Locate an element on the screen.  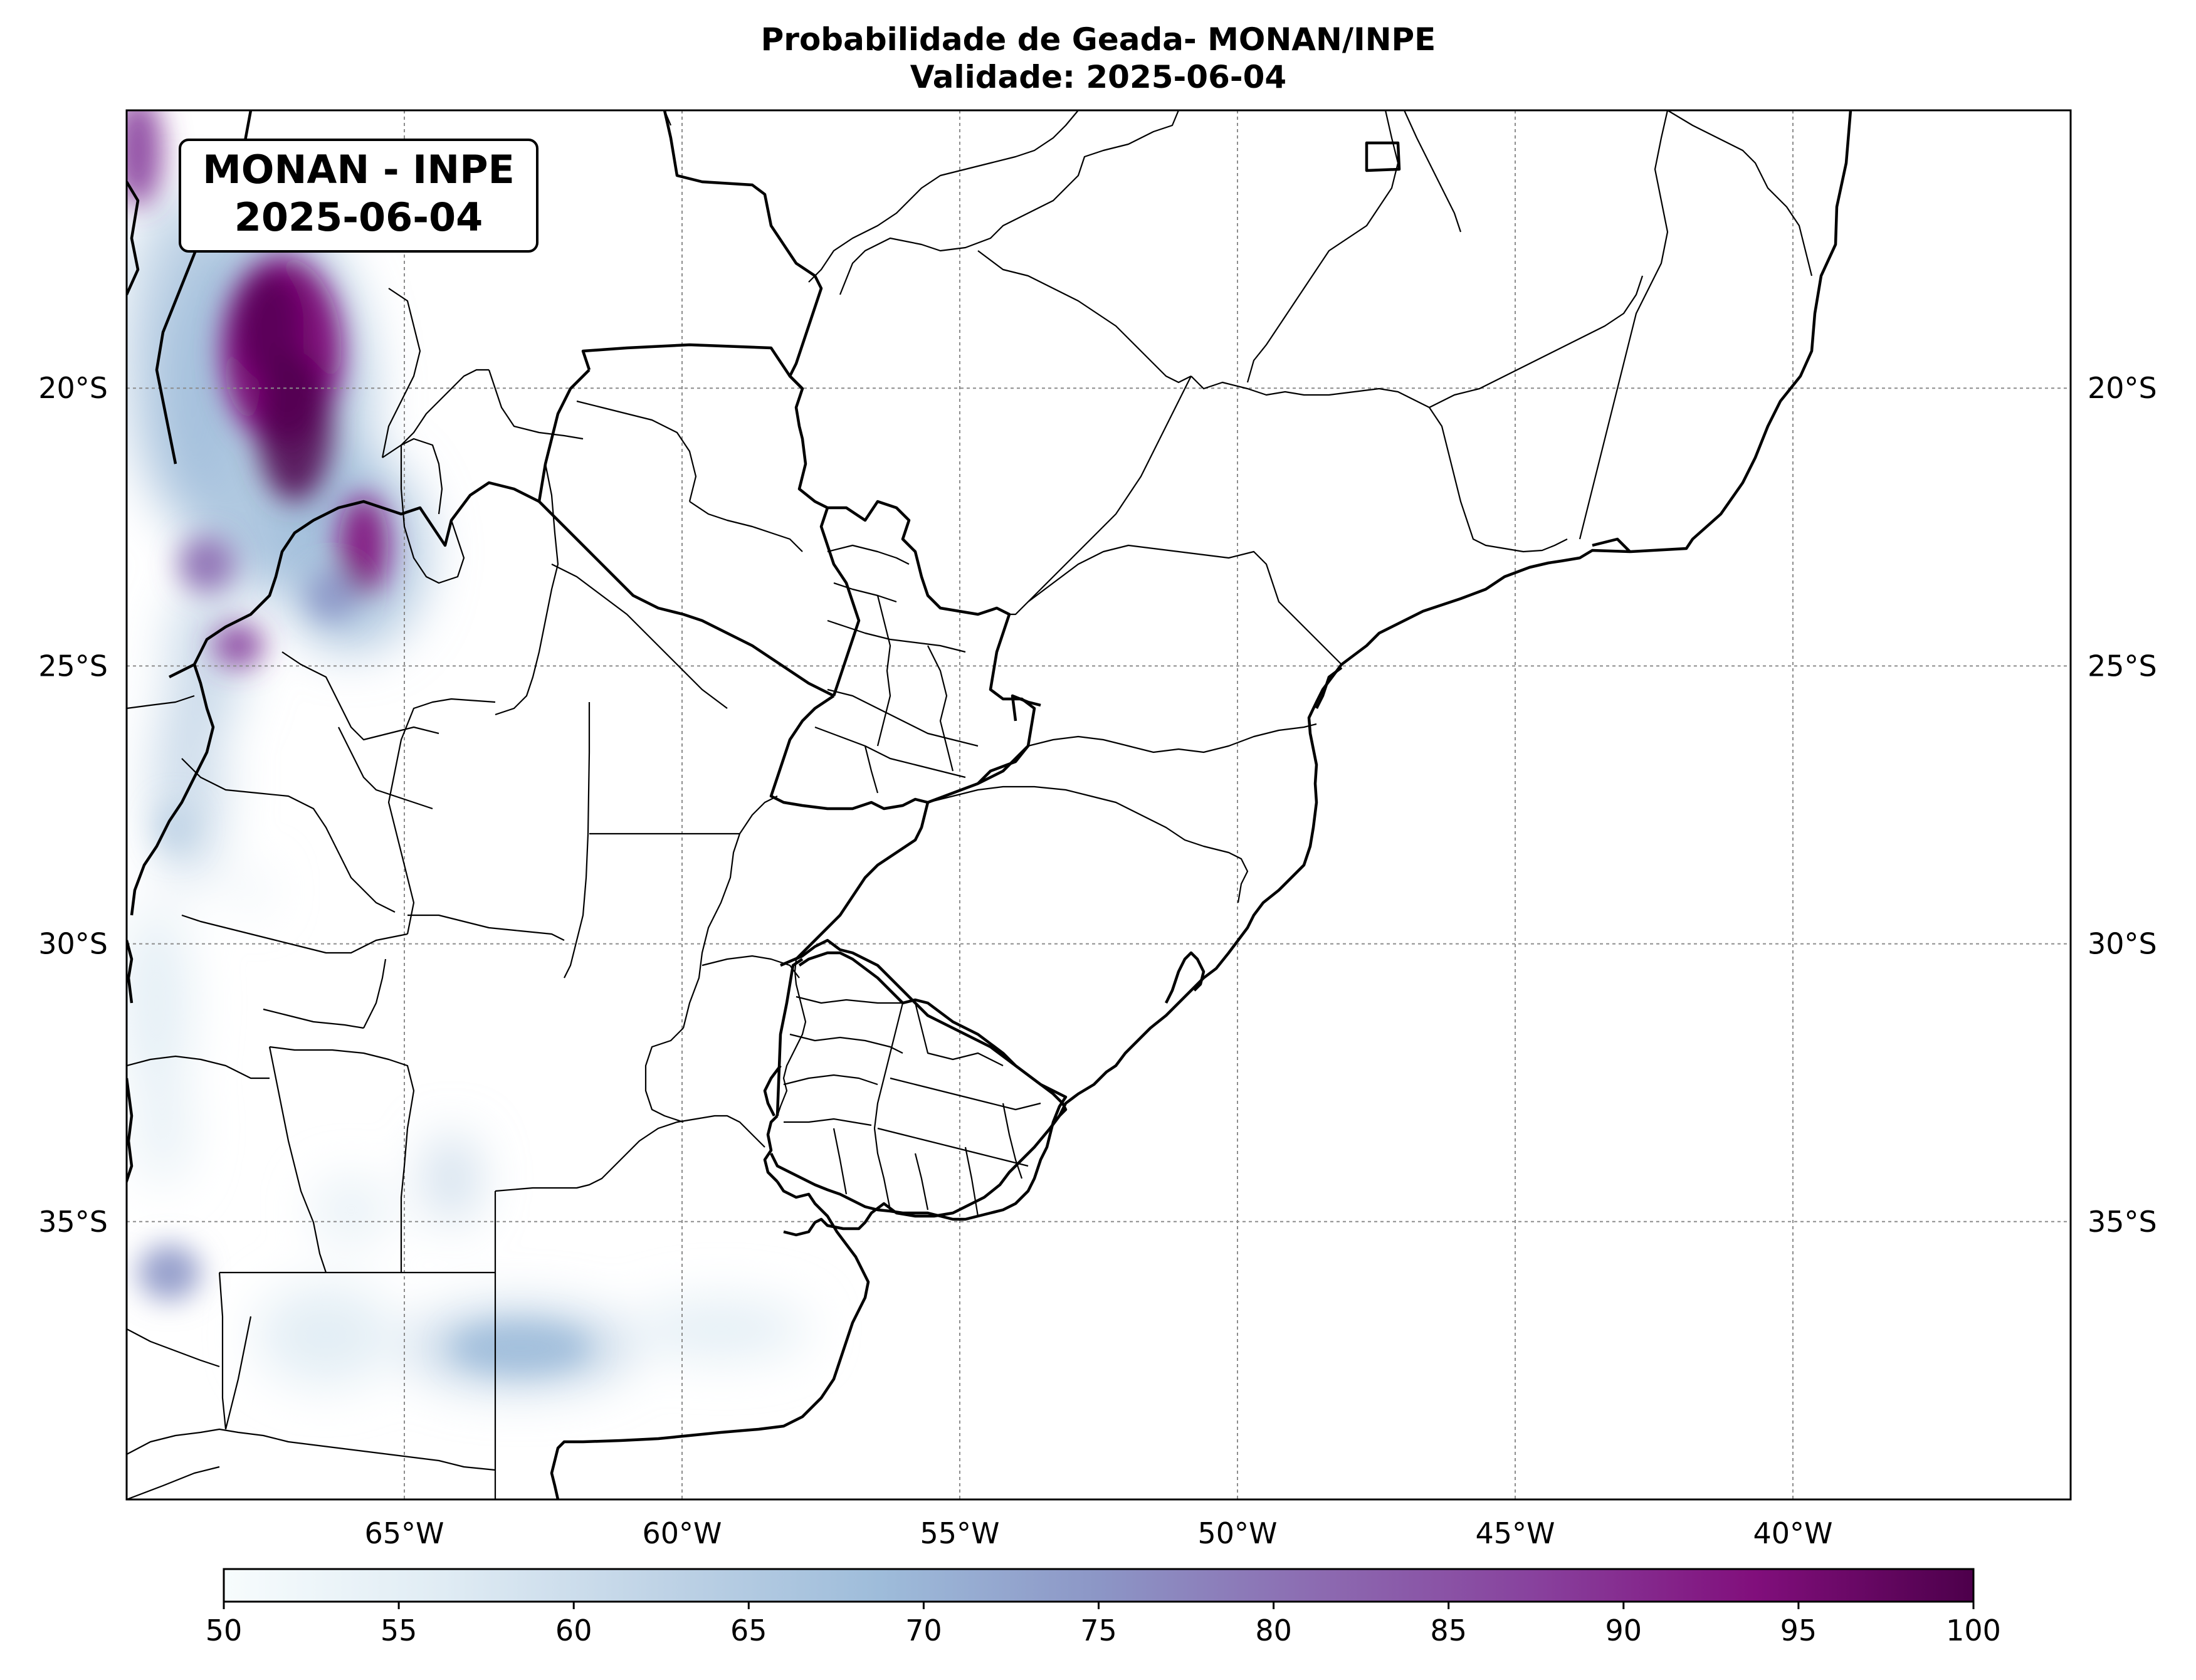
colorbar-tick-label: 70 is located at coordinates (923, 1631).